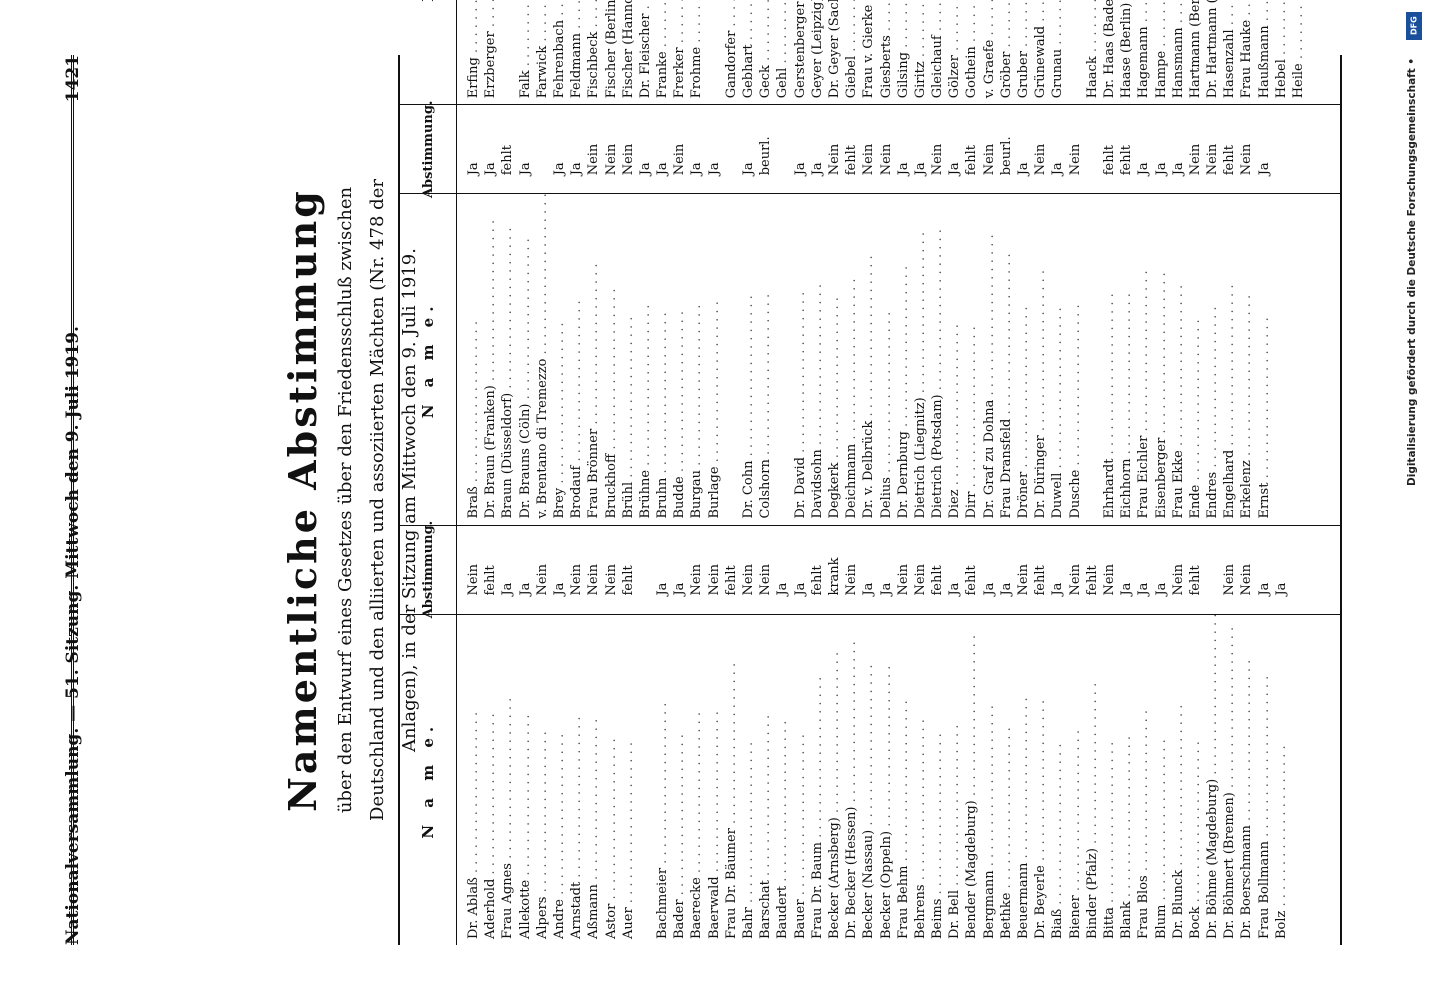  Describe the element at coordinates (1075, 314) in the screenshot. I see `table-row: Dusche Nein` at that location.